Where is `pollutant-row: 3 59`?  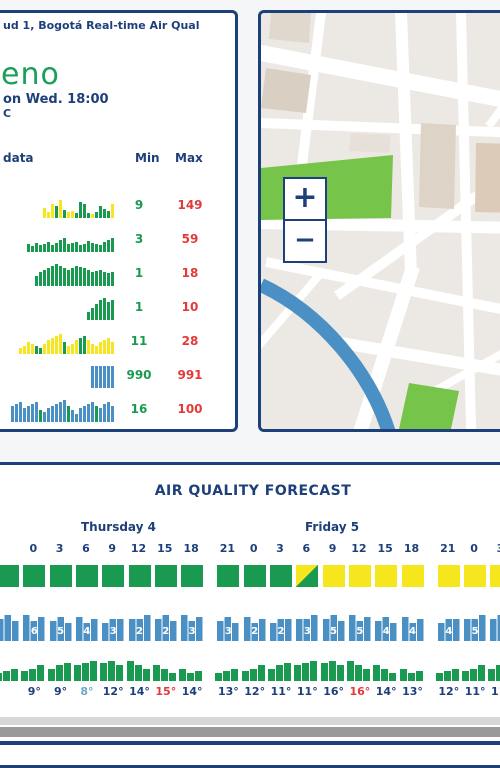 pollutant-row: 3 59 is located at coordinates (117, 241).